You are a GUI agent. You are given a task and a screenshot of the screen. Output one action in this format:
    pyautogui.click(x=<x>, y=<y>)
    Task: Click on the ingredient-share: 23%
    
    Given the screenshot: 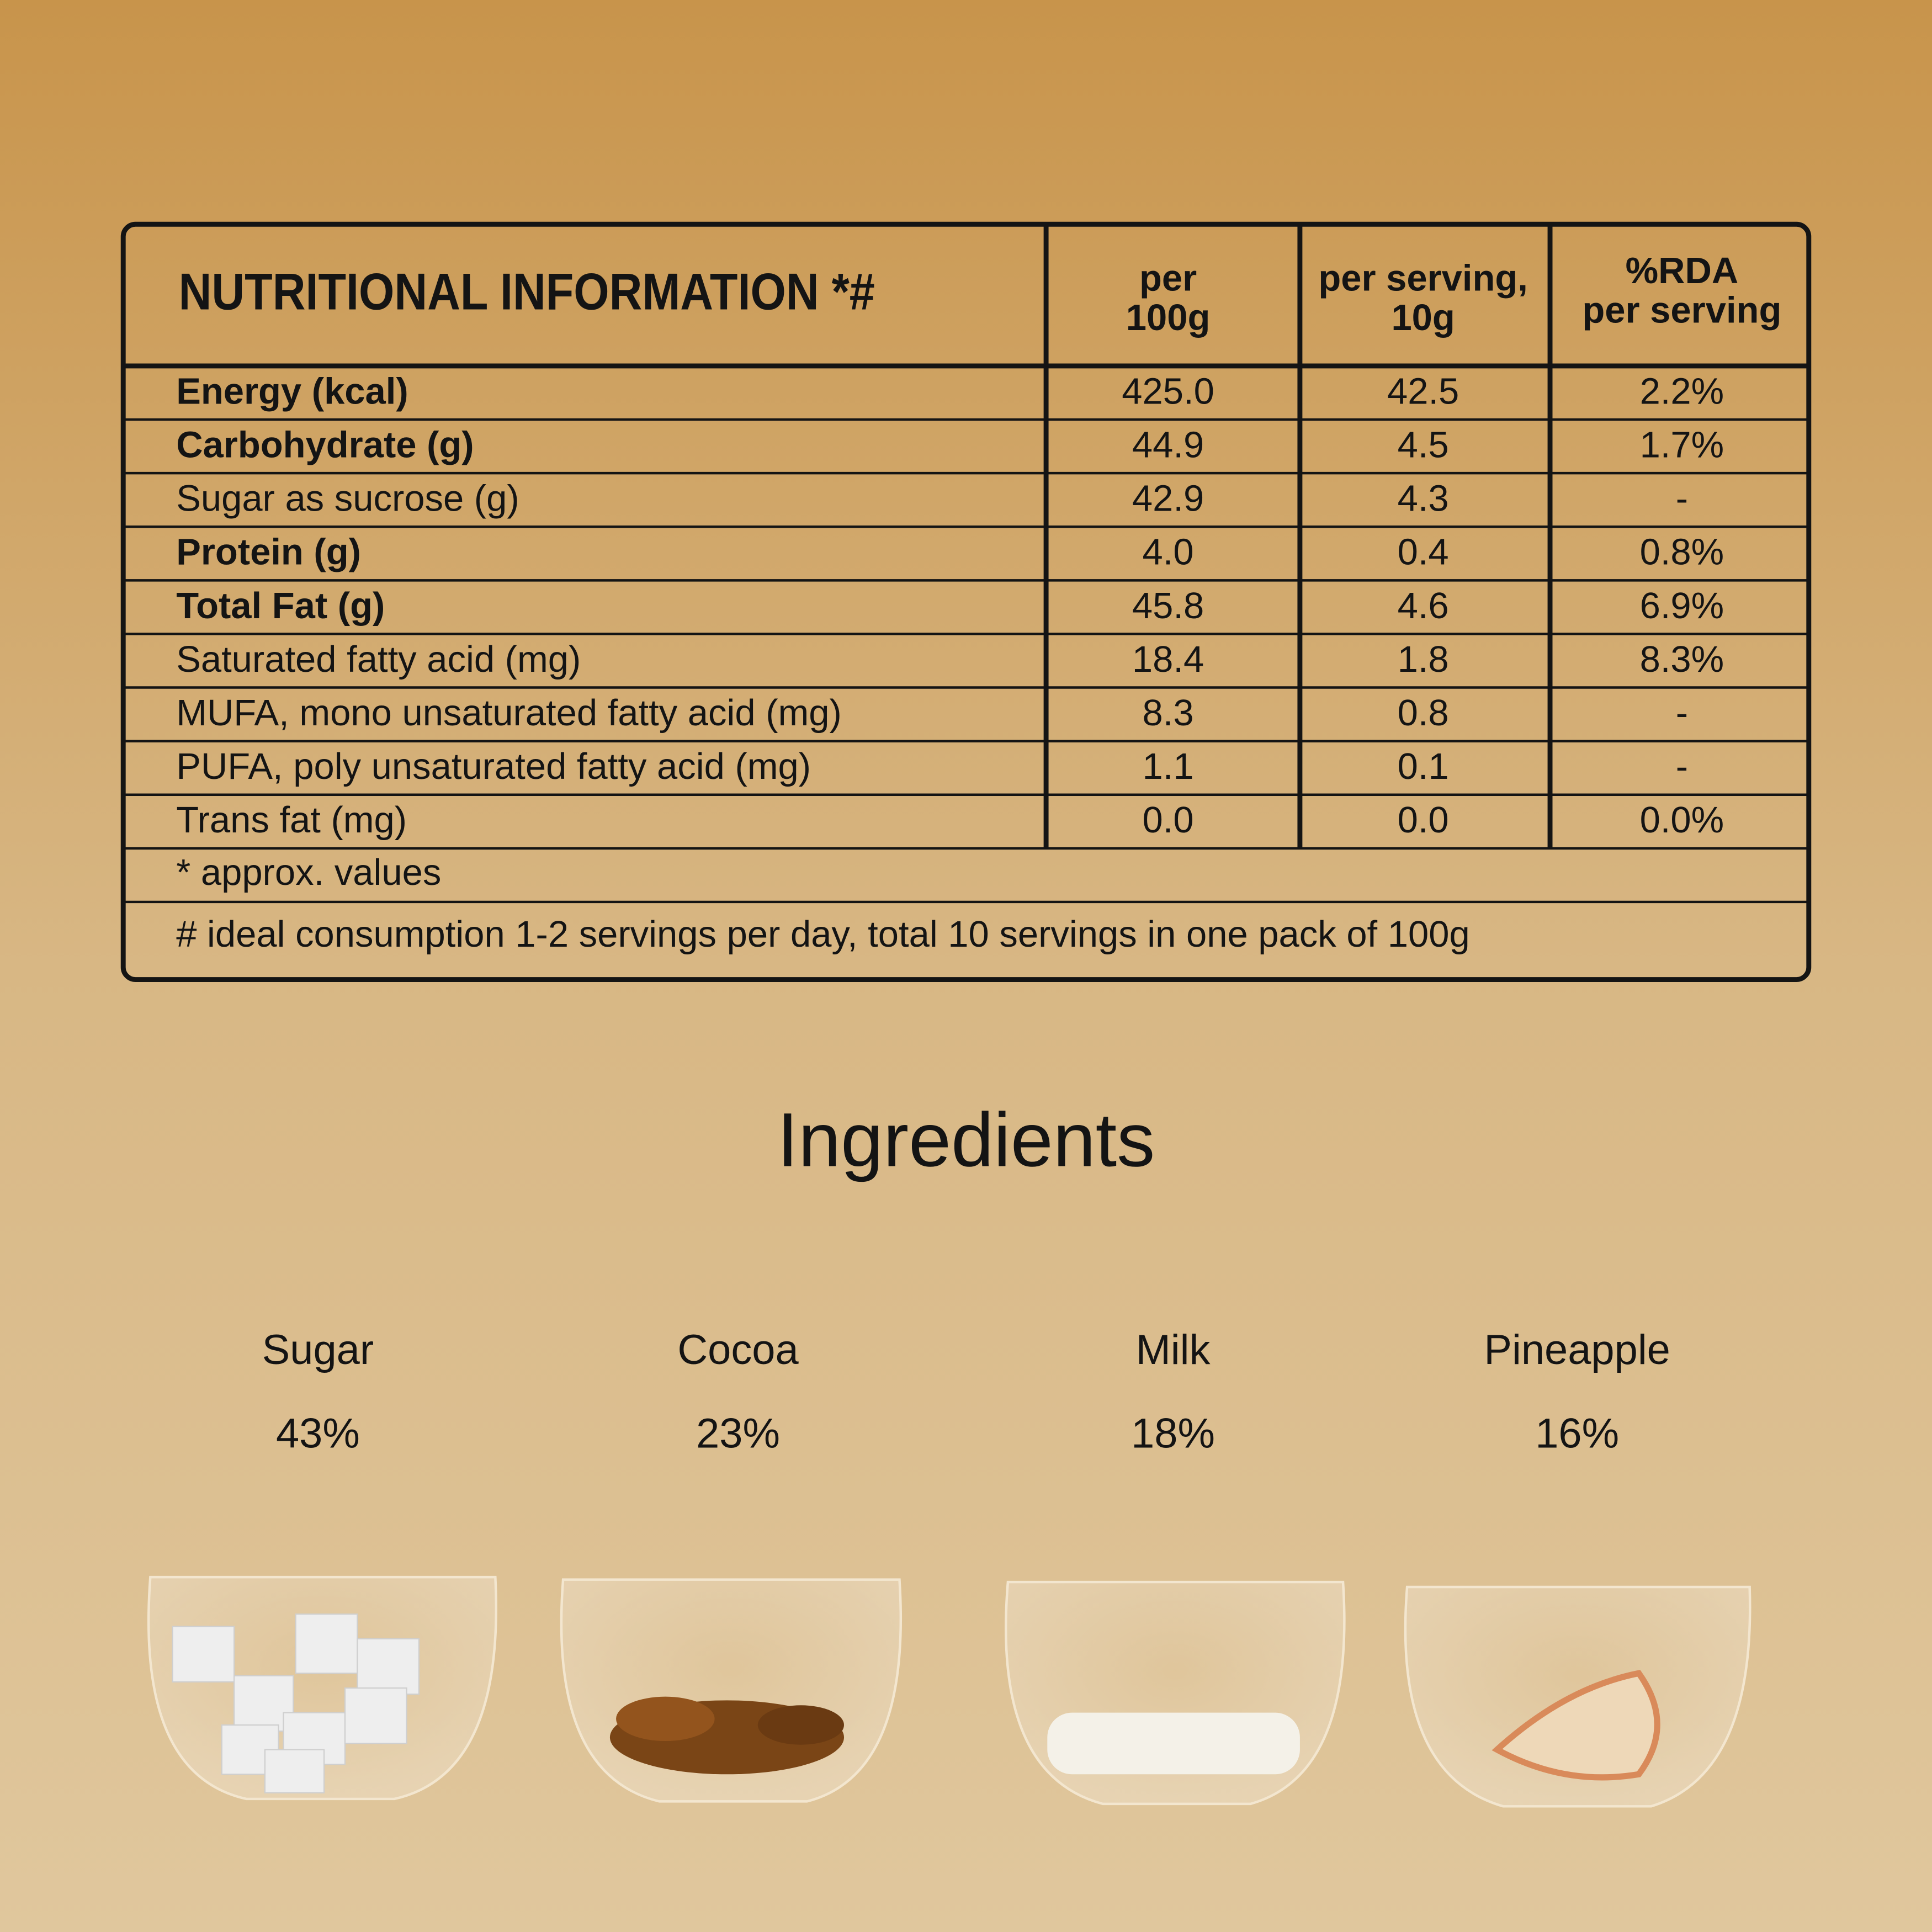 What is the action you would take?
    pyautogui.click(x=738, y=1434)
    